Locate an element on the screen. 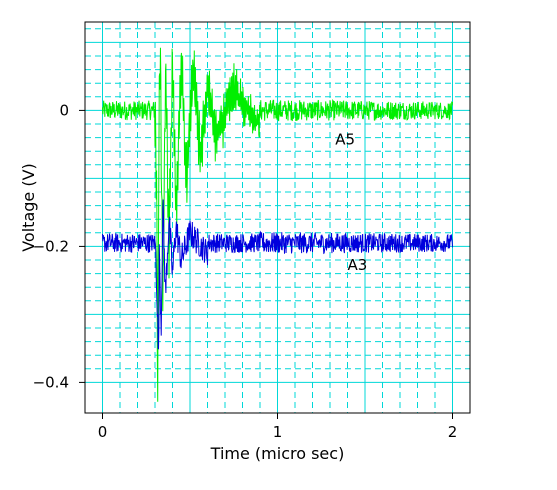 The height and width of the screenshot is (490, 557). y-tick-label: 0 is located at coordinates (64, 110).